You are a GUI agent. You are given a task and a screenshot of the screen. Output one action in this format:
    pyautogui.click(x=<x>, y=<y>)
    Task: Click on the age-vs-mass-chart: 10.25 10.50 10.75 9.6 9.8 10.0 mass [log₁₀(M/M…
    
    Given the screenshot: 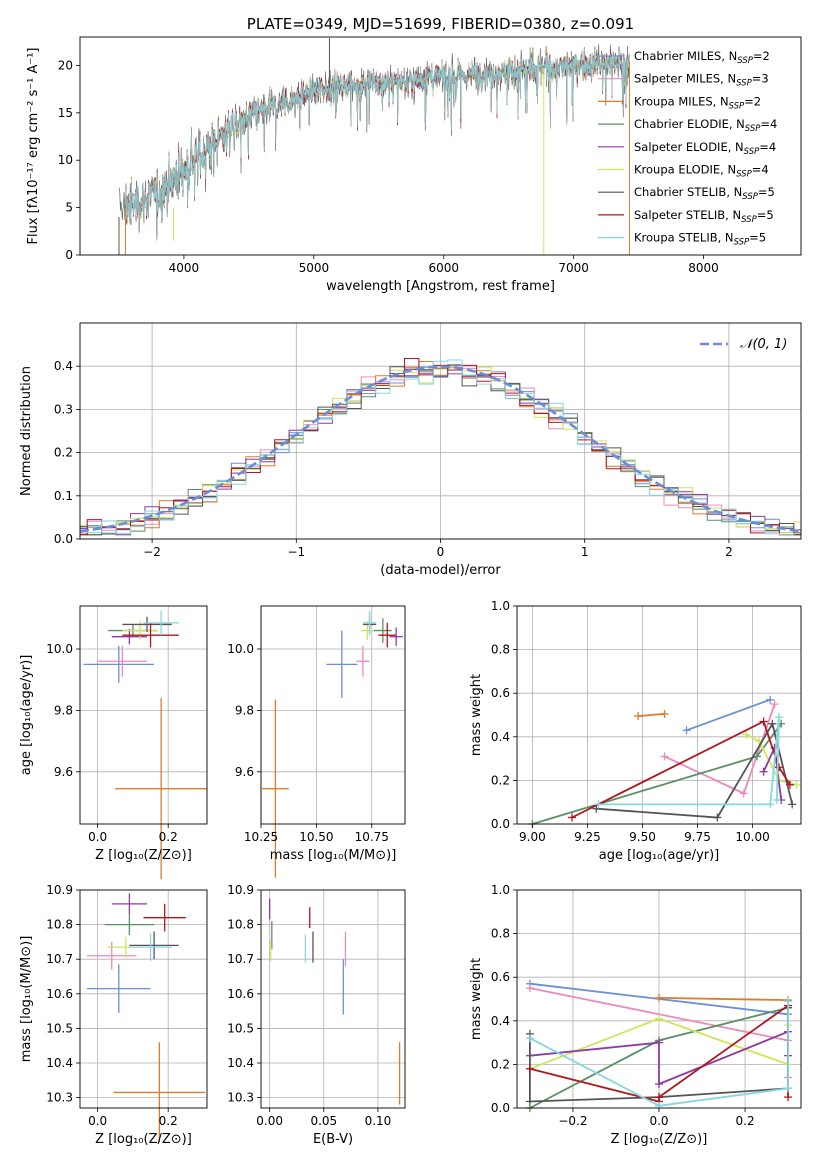 What is the action you would take?
    pyautogui.click(x=316, y=741)
    